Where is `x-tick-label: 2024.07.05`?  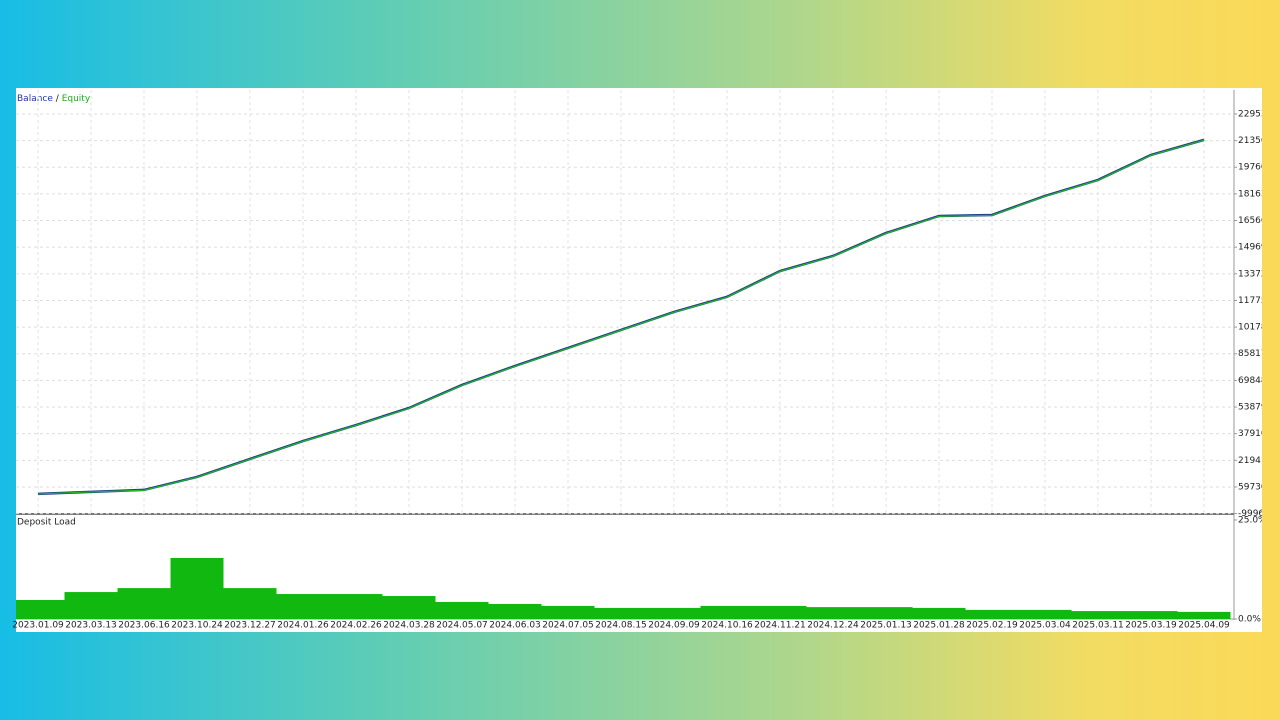
x-tick-label: 2024.07.05 is located at coordinates (568, 626).